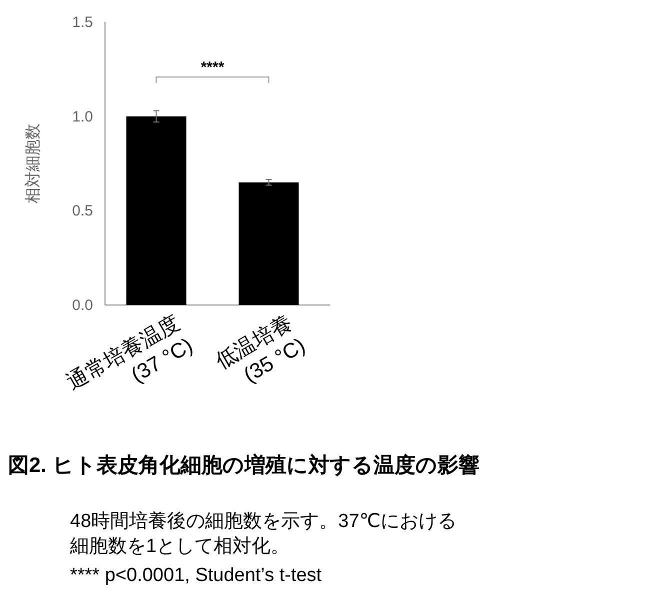  What do you see at coordinates (33, 164) in the screenshot?
I see `y-axis-title: 相対細胞数` at bounding box center [33, 164].